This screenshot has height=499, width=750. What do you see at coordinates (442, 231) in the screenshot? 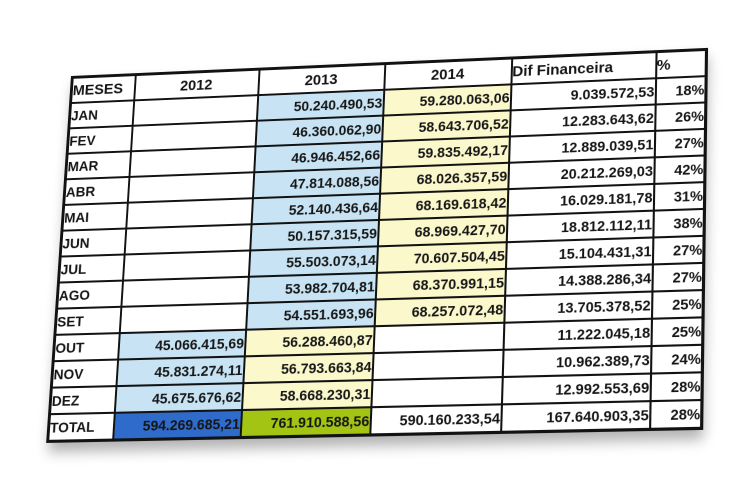
I see `cell-jun-y2014: 68.969.427,70` at bounding box center [442, 231].